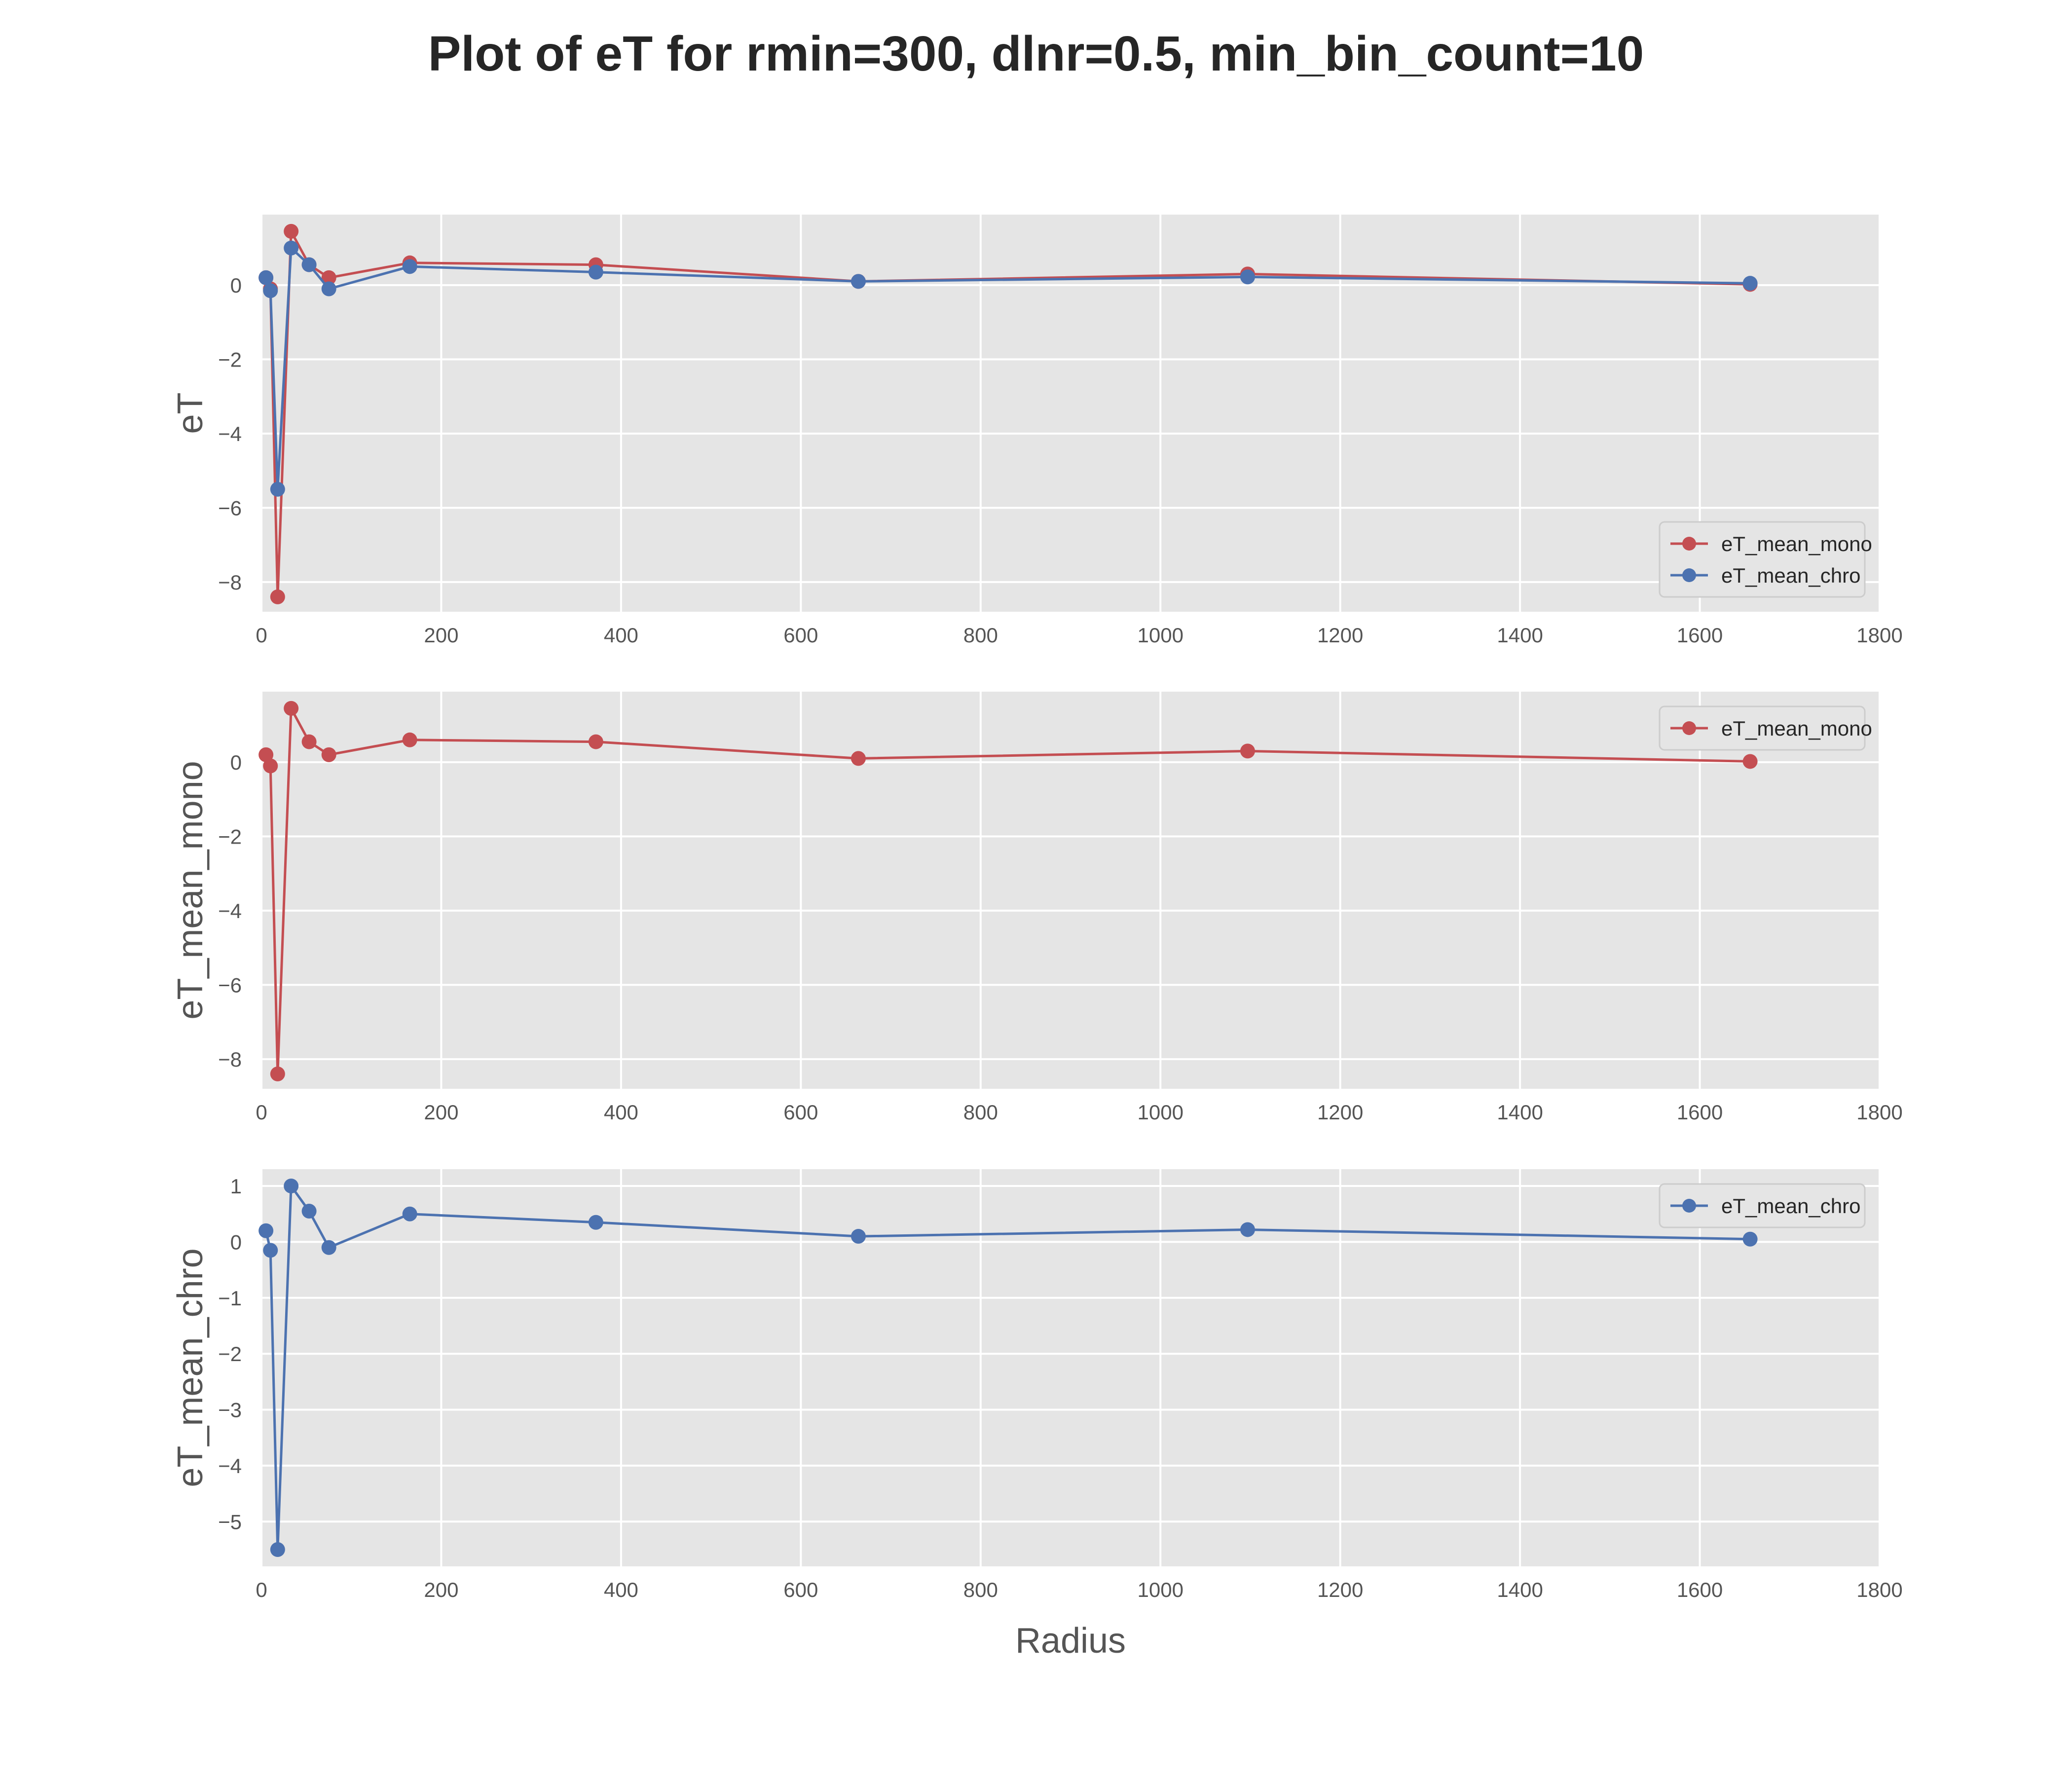 The height and width of the screenshot is (1776, 2072). Describe the element at coordinates (230, 1299) in the screenshot. I see `y-tick-label: −1` at that location.